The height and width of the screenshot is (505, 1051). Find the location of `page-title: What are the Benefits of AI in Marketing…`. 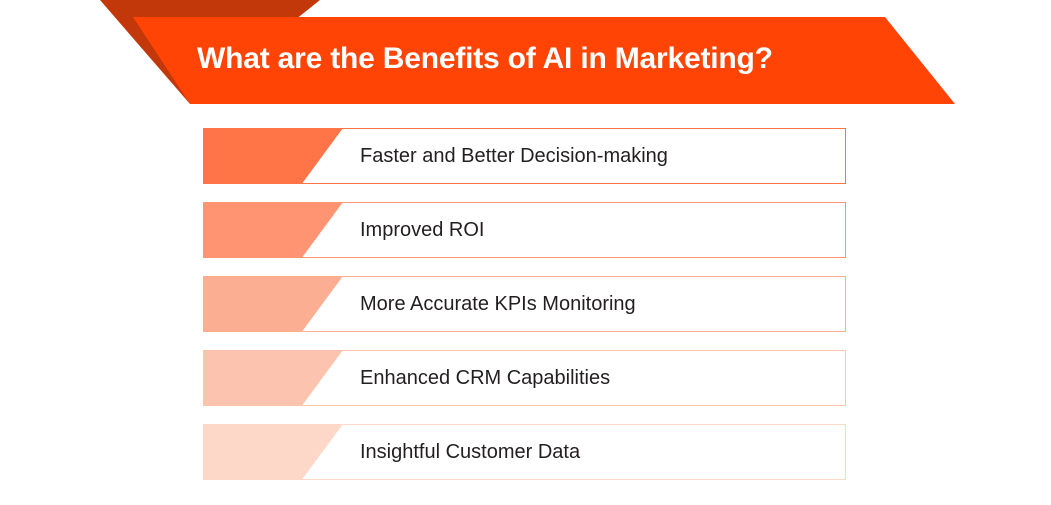

page-title: What are the Benefits of AI in Marketing… is located at coordinates (485, 58).